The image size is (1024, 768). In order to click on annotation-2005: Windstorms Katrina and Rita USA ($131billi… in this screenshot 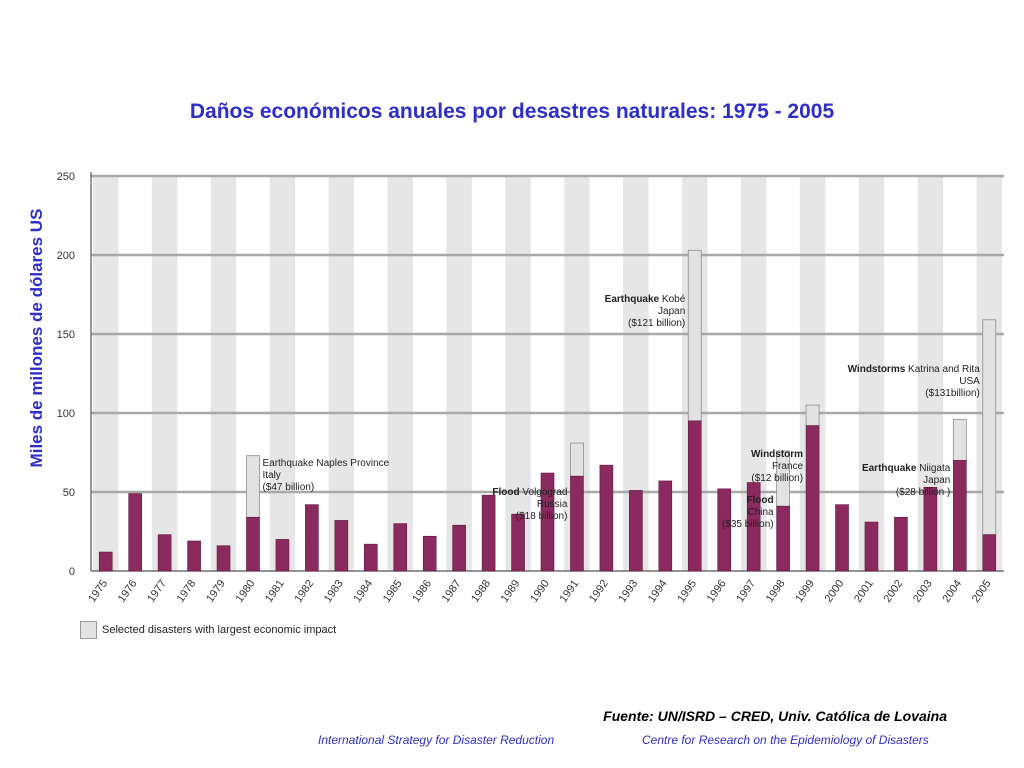, I will do `click(914, 382)`.